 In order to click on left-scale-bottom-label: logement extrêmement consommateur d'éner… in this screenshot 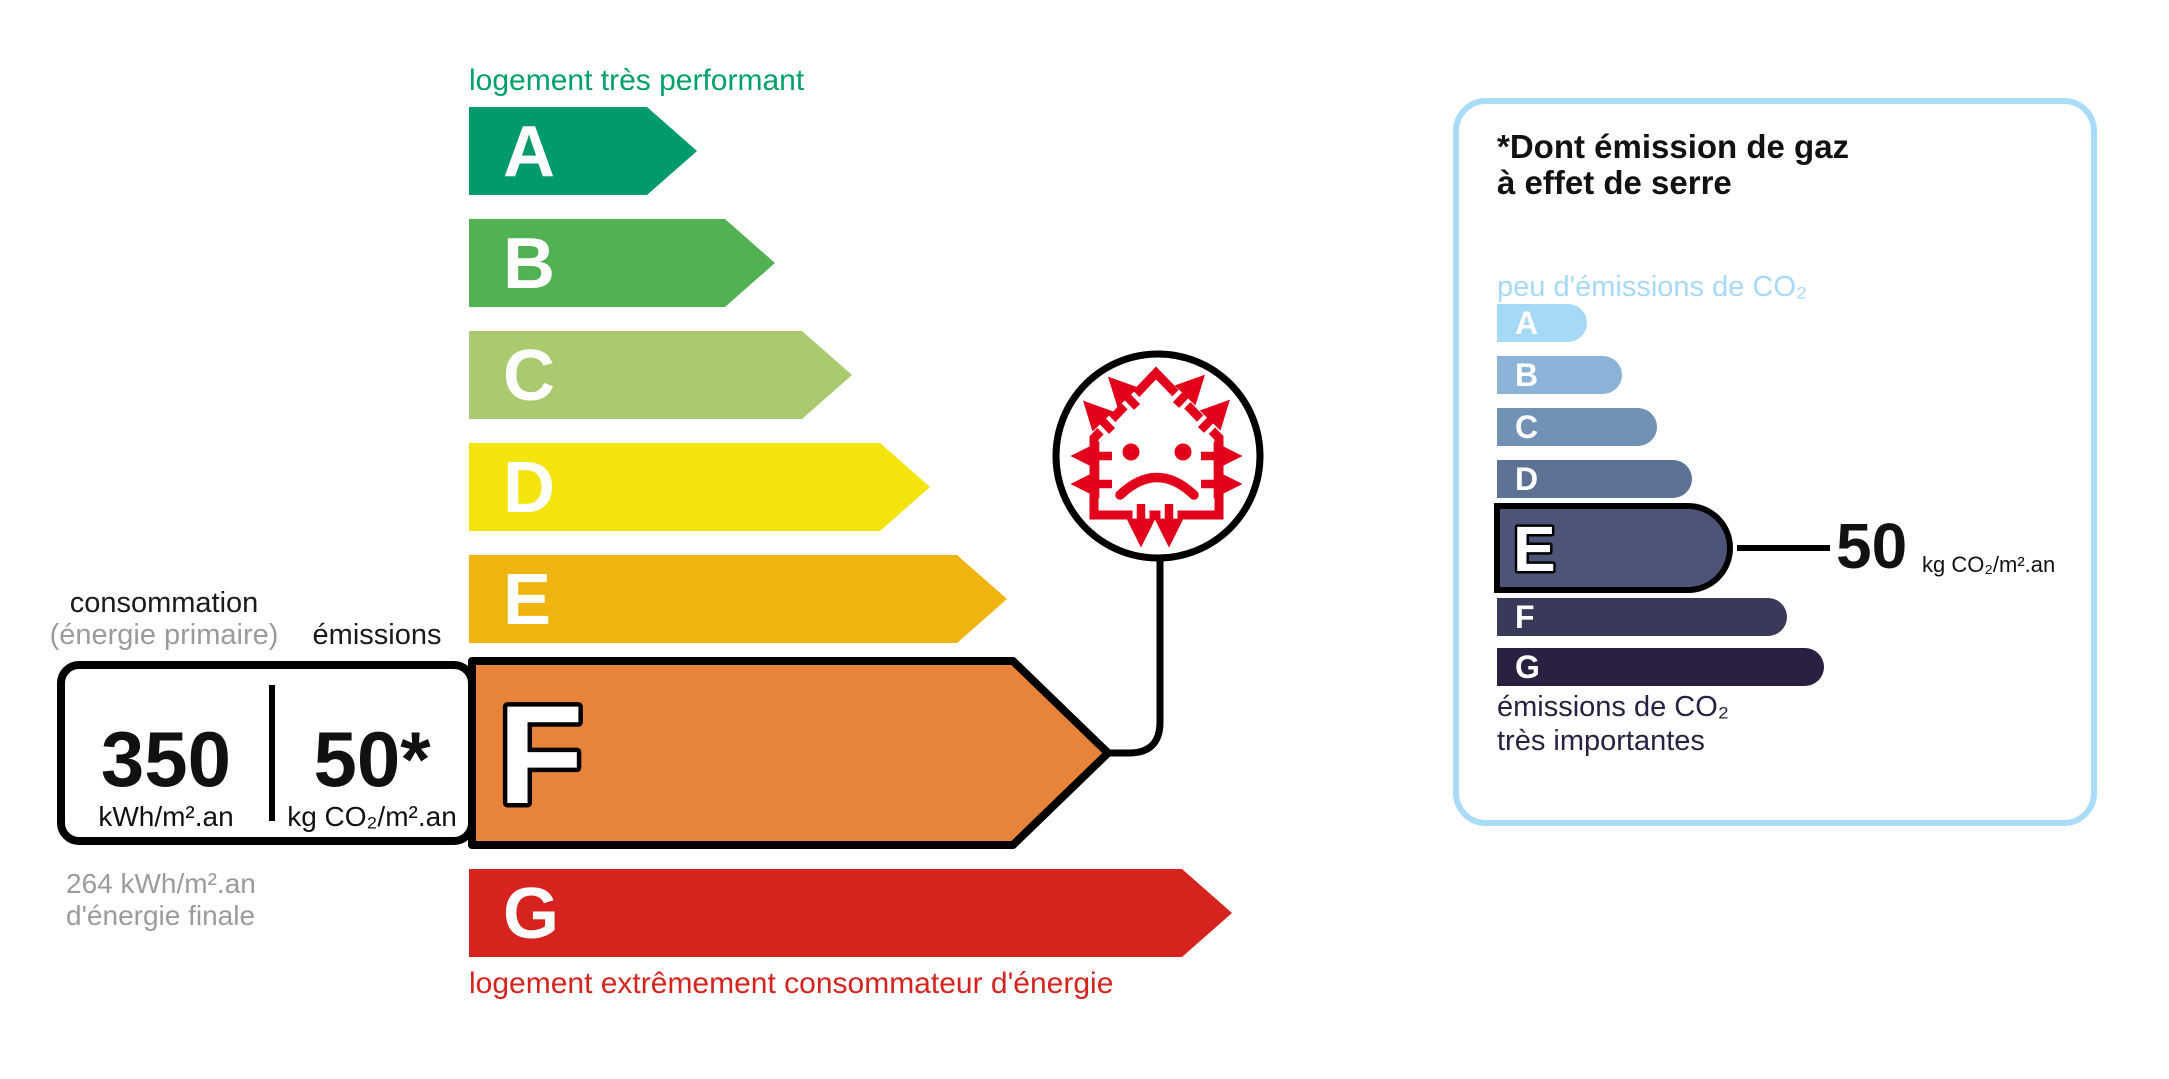, I will do `click(791, 983)`.